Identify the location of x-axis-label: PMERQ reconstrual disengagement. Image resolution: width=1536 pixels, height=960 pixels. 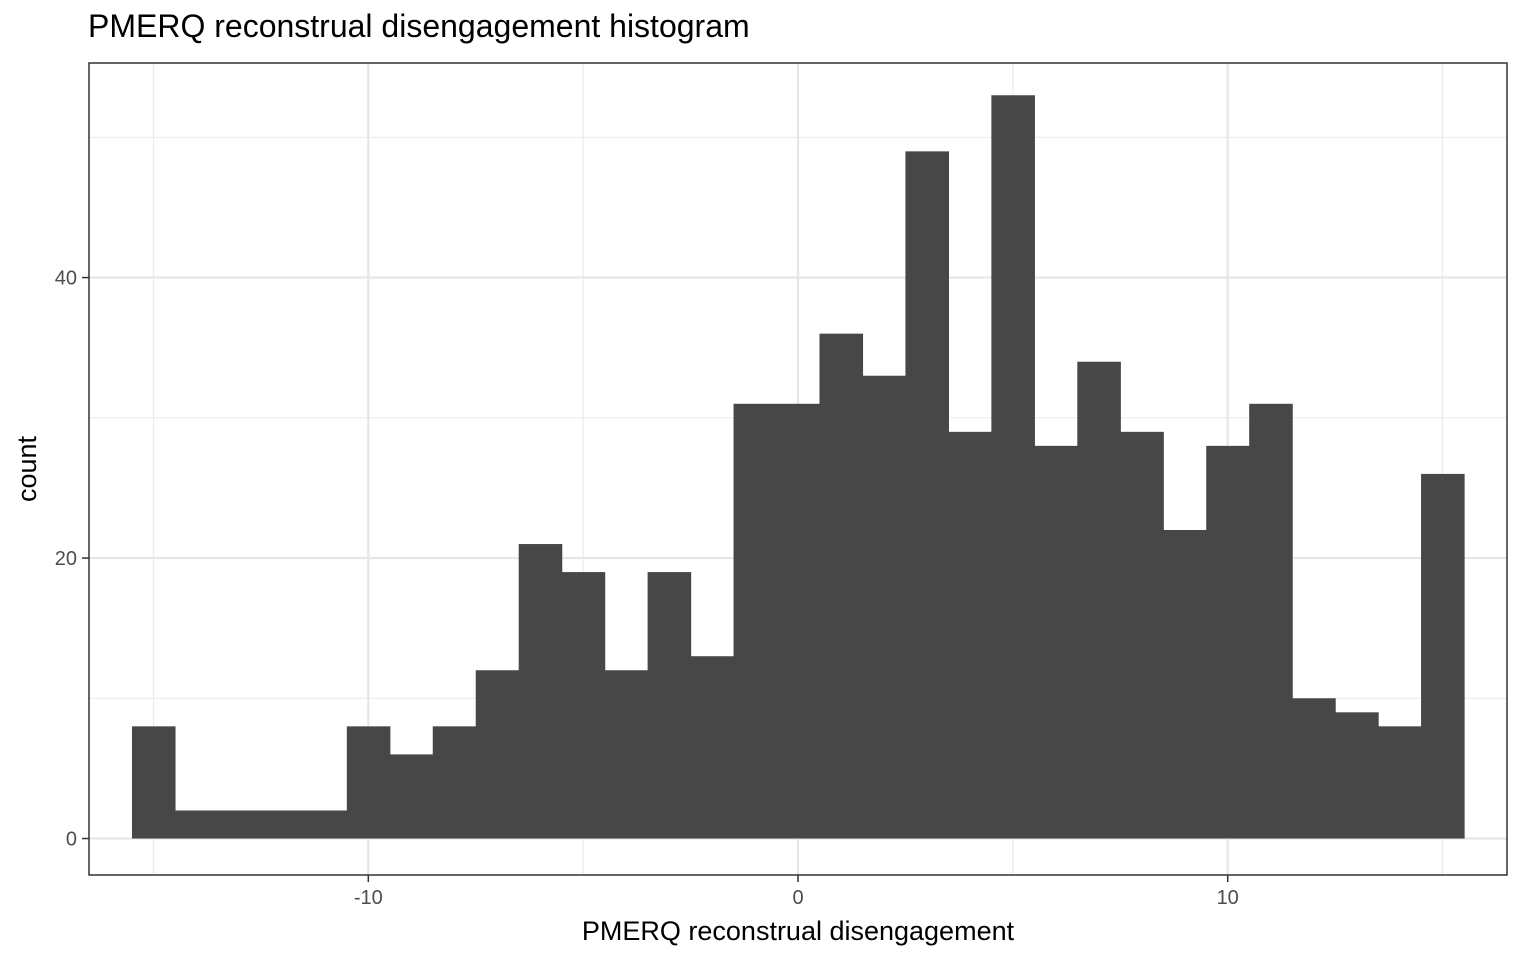
(798, 931).